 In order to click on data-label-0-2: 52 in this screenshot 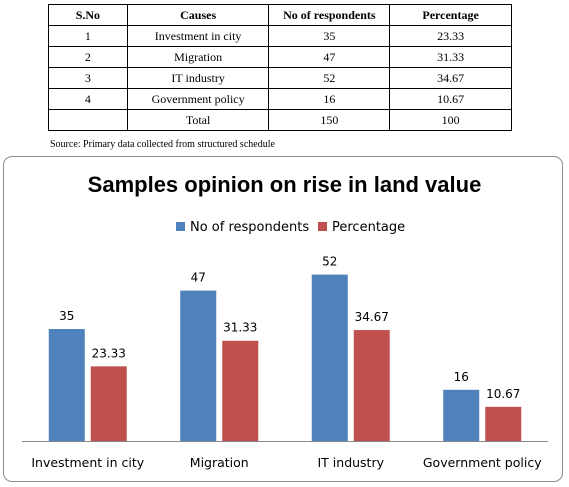, I will do `click(329, 262)`.